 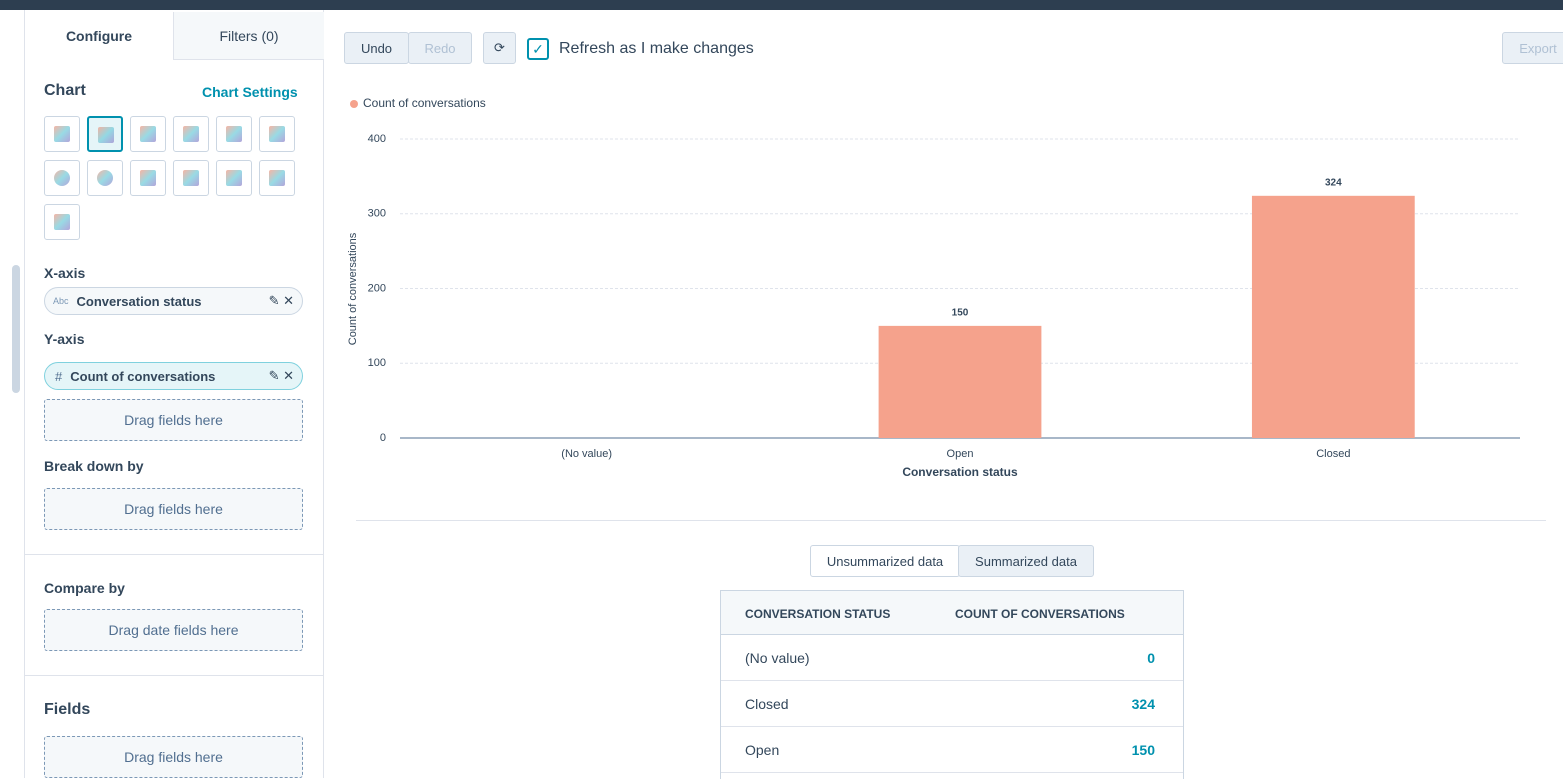 What do you see at coordinates (885, 561) in the screenshot?
I see `toggle-button: Unsummarized data` at bounding box center [885, 561].